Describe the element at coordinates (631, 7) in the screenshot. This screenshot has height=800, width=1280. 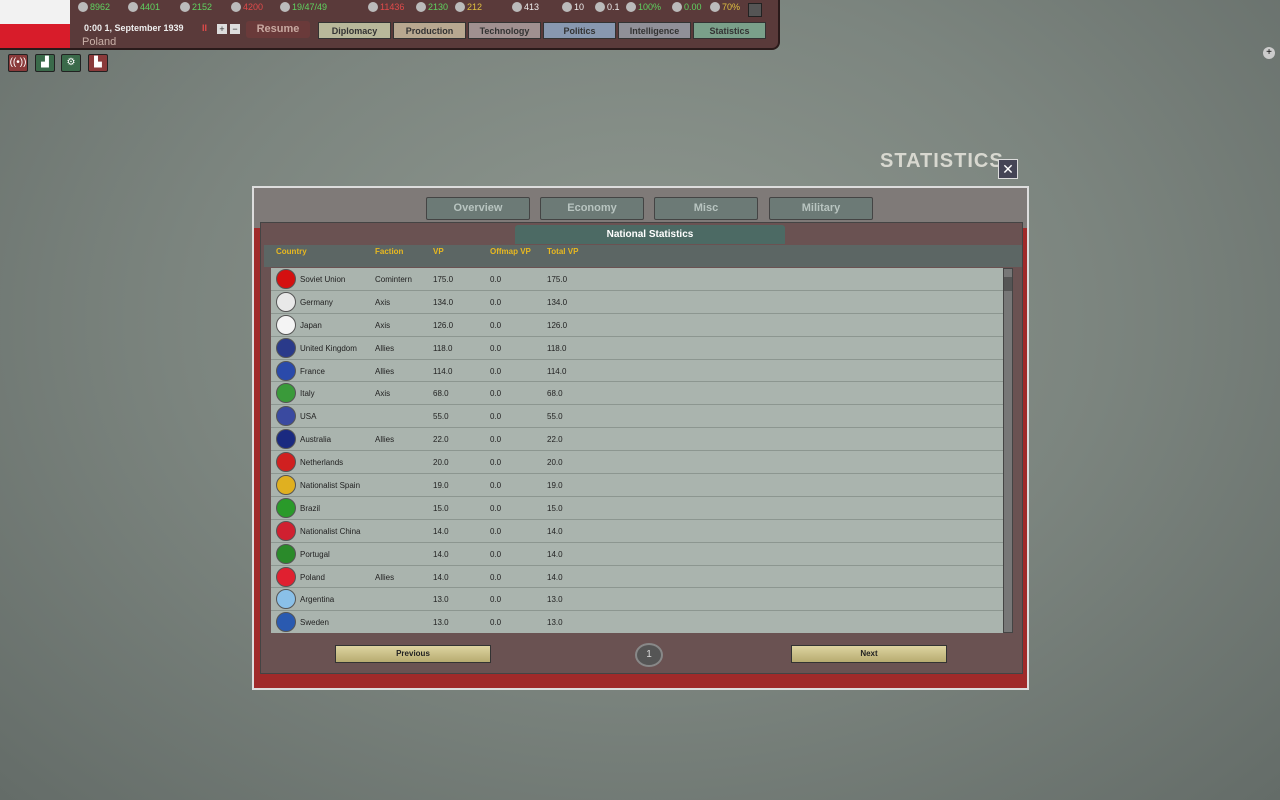
I see `national-unity-icon` at that location.